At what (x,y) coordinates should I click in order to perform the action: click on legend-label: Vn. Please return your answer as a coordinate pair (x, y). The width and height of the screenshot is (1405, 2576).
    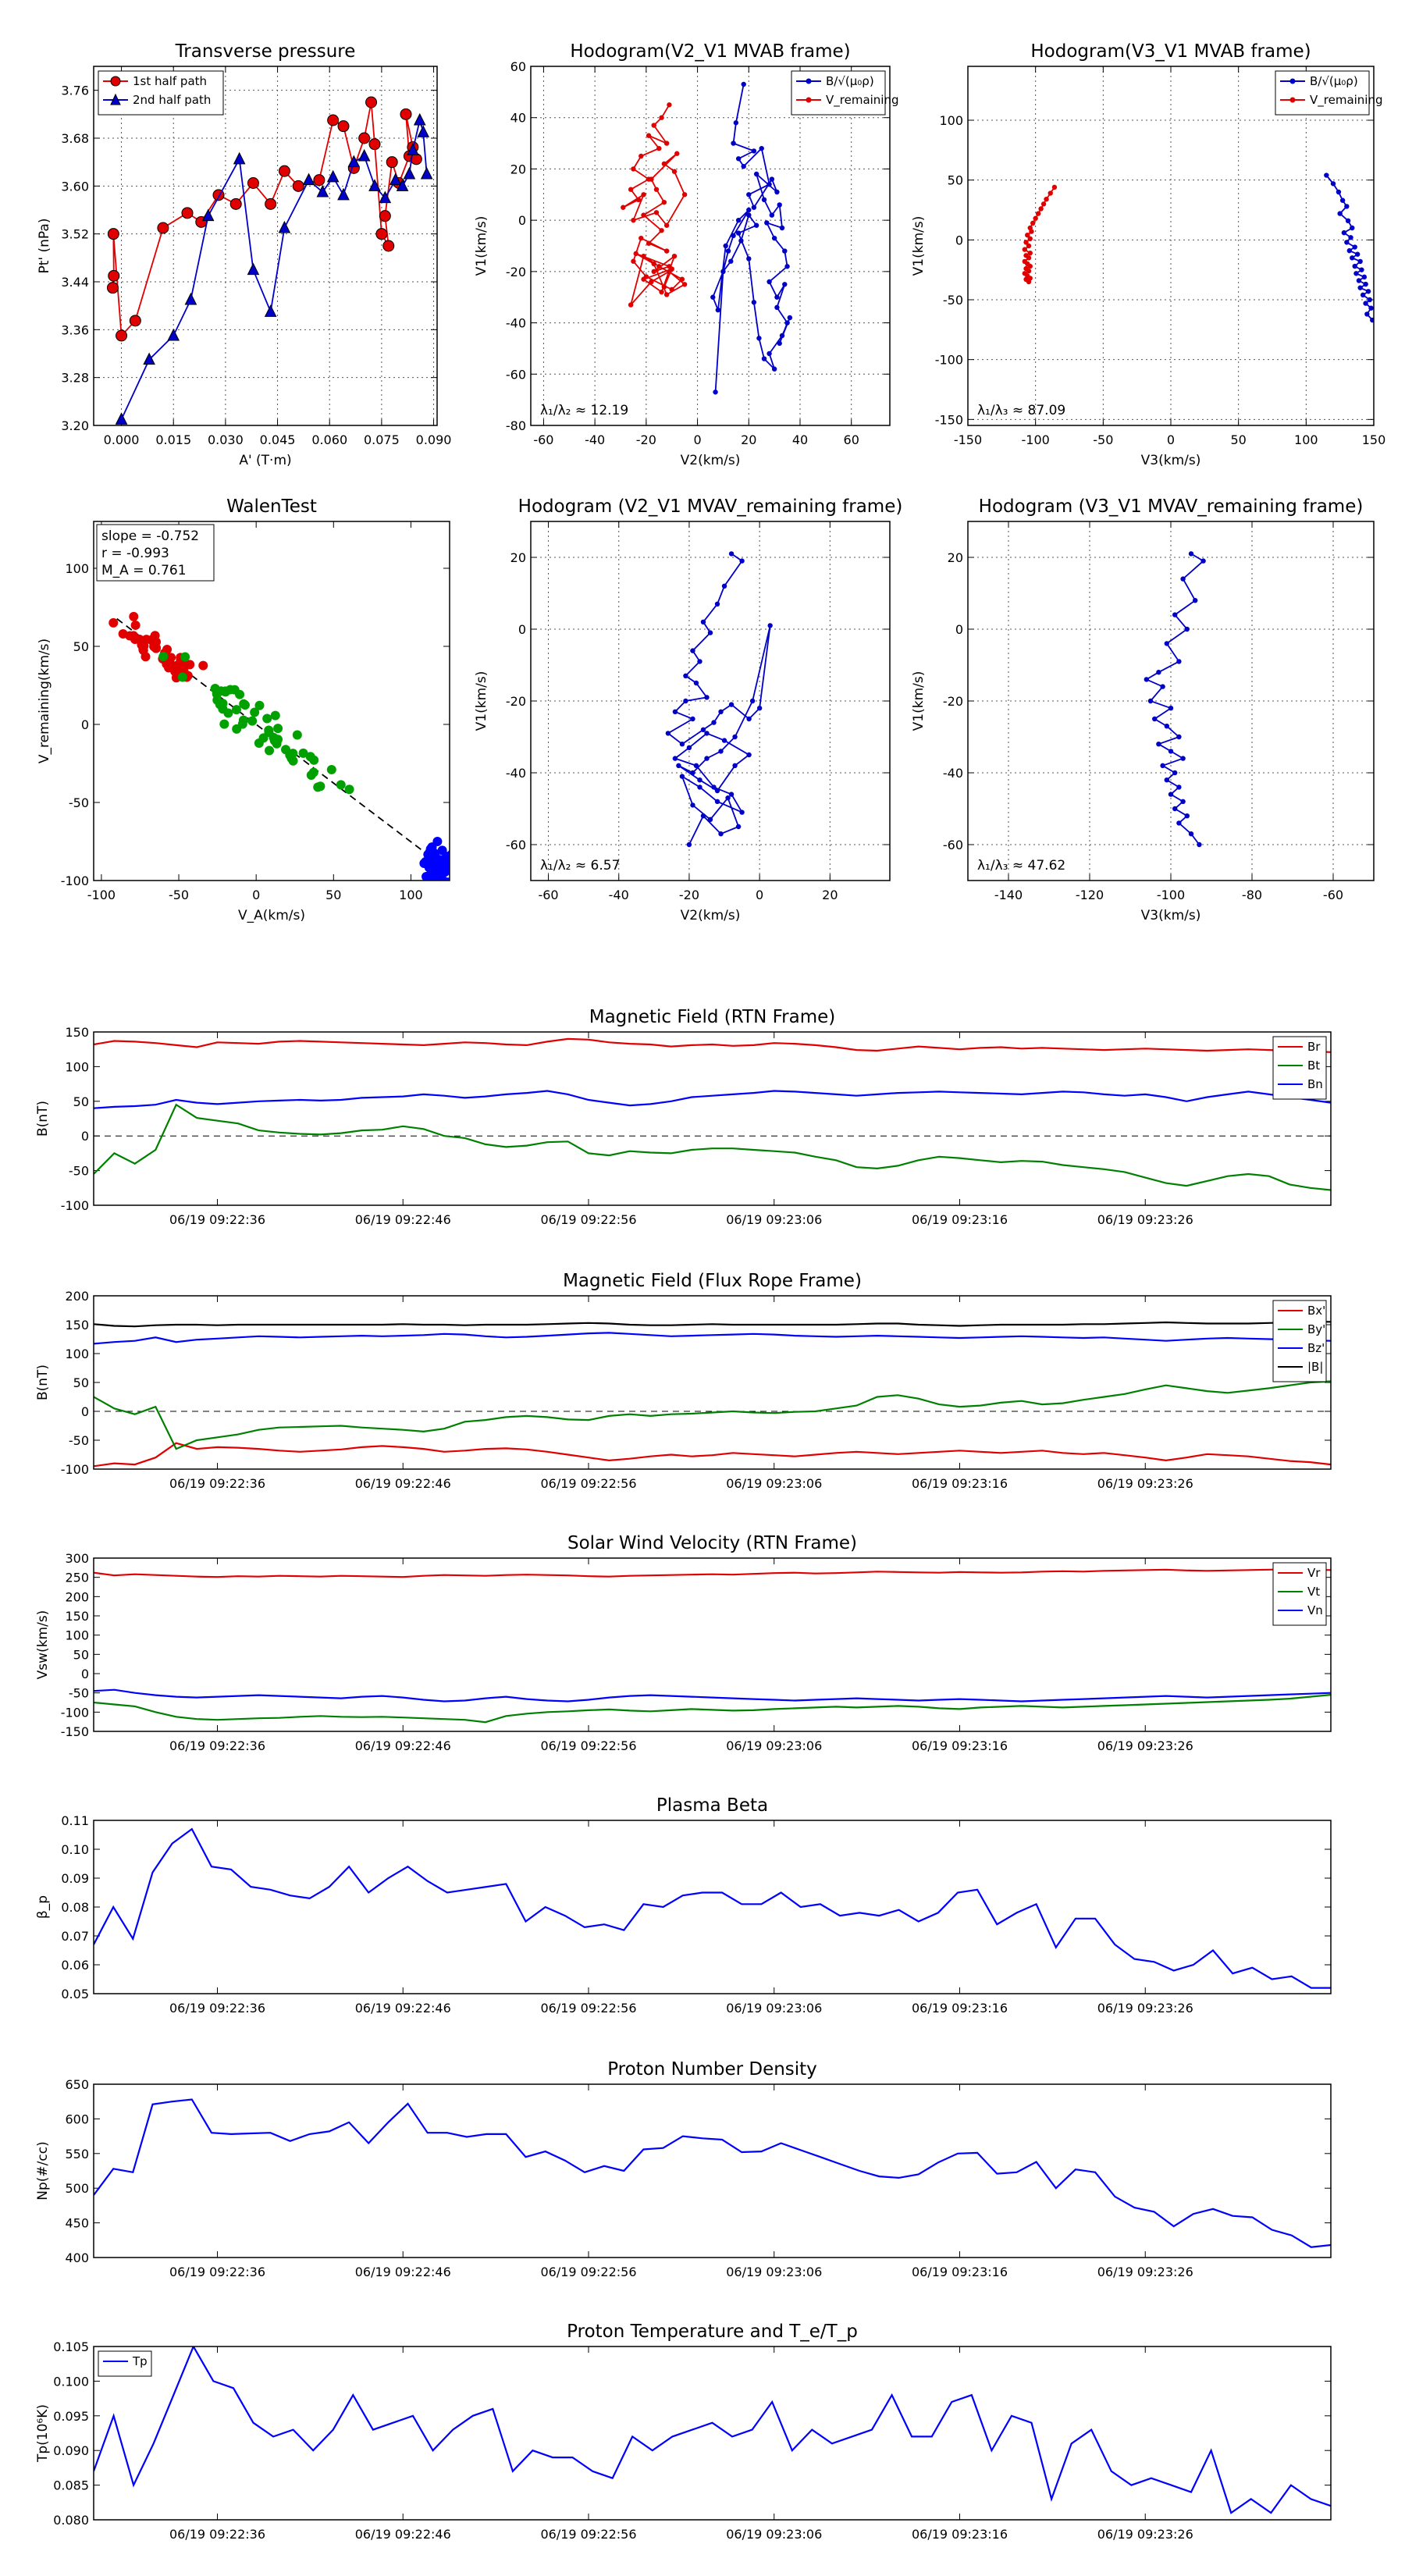
    Looking at the image, I should click on (1315, 1610).